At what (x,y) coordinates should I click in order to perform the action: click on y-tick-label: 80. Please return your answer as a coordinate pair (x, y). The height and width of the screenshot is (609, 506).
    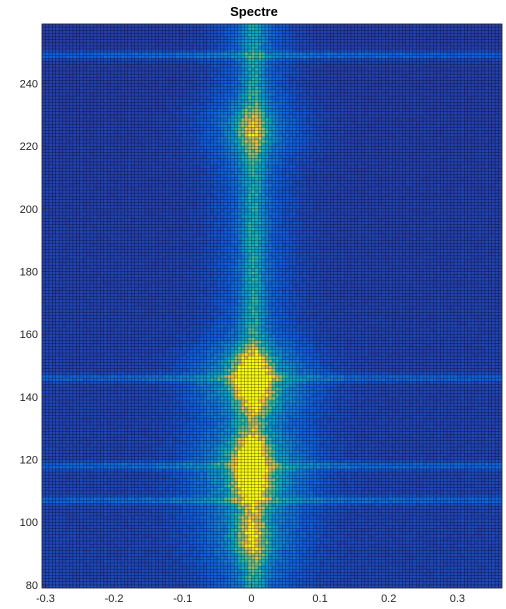
    Looking at the image, I should click on (32, 586).